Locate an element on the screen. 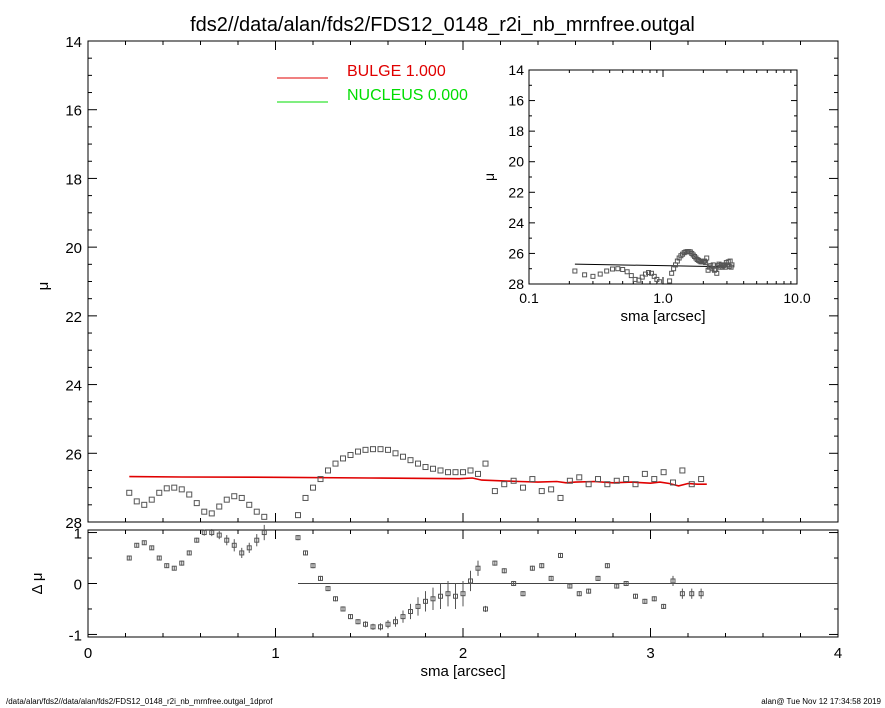  y-tick-label: 20 is located at coordinates (516, 162).